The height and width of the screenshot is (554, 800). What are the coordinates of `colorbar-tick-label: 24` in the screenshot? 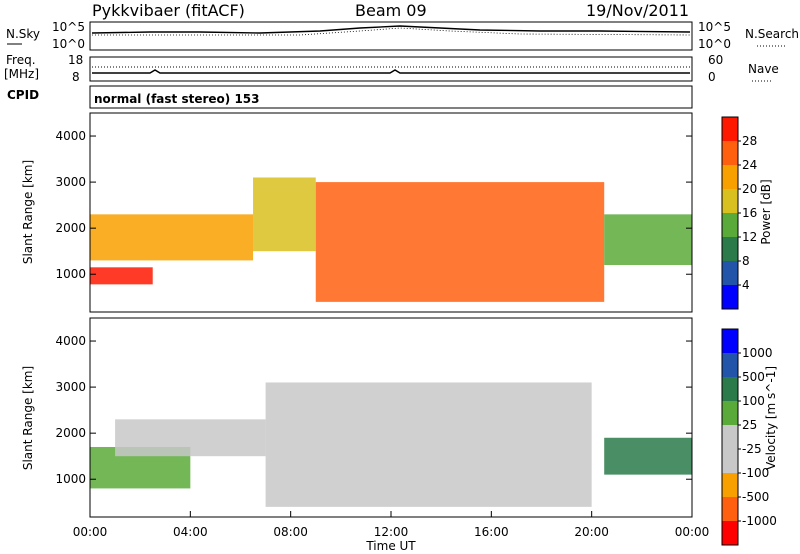 It's located at (749, 165).